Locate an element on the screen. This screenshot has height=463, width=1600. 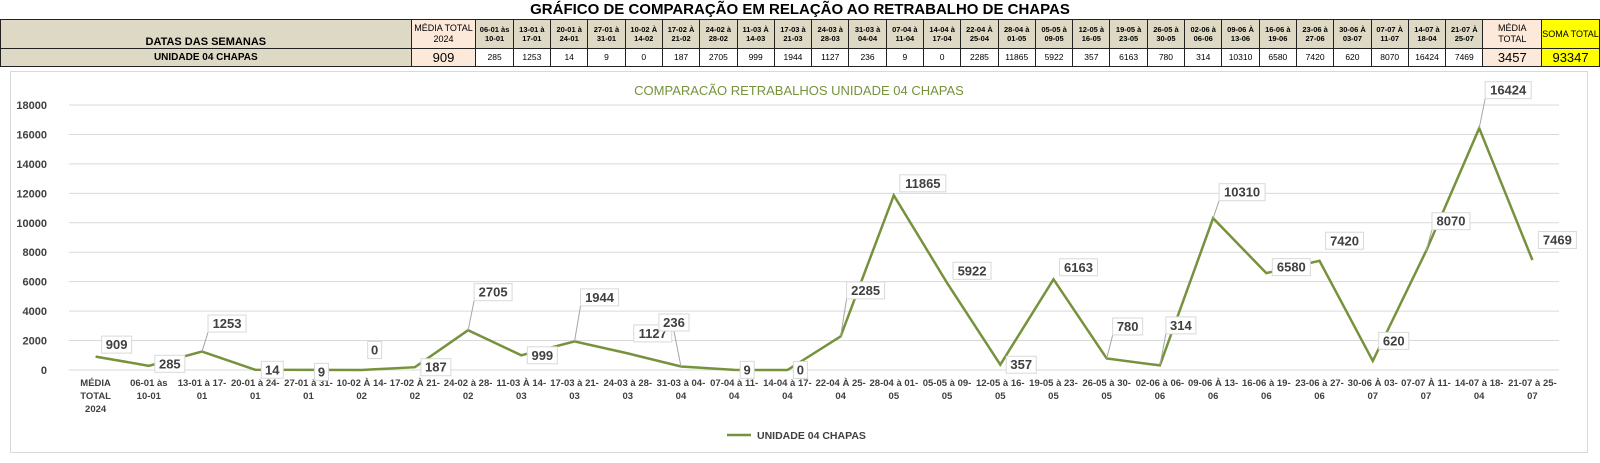
x-tick-label: 30-06 À 03-07 is located at coordinates (1373, 390).